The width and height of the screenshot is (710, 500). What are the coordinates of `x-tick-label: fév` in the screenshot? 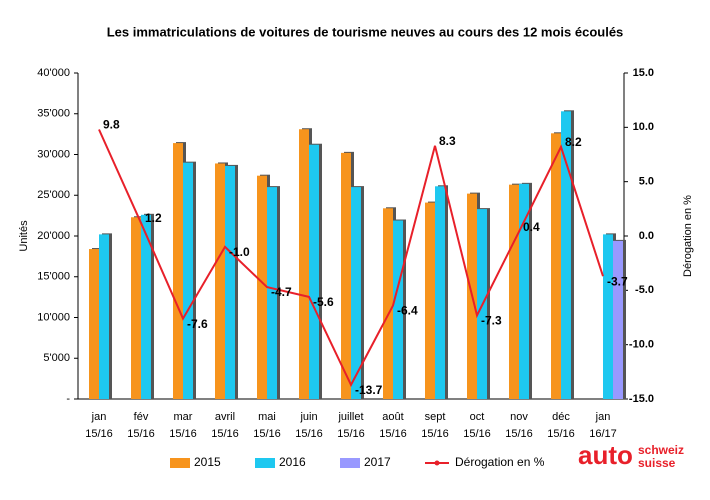 It's located at (141, 417).